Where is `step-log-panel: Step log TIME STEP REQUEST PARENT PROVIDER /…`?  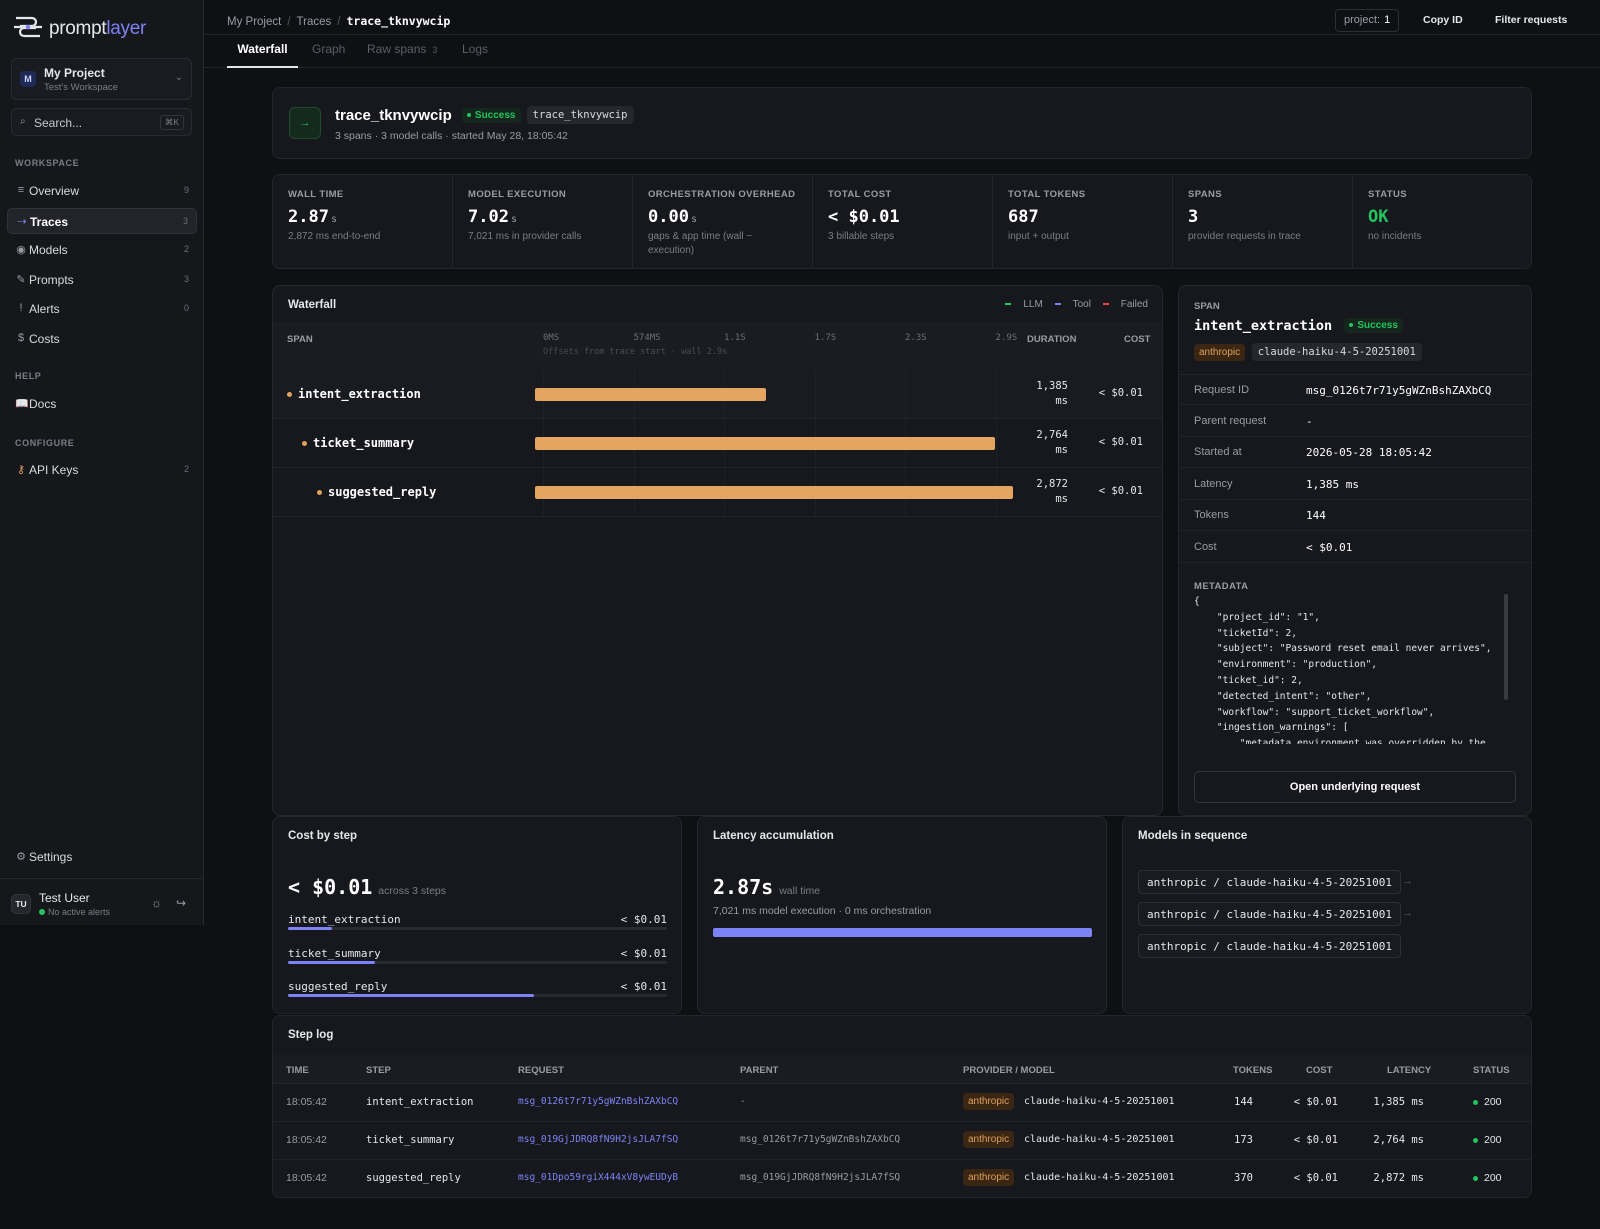
step-log-panel: Step log TIME STEP REQUEST PARENT PROVIDER /… is located at coordinates (902, 1106).